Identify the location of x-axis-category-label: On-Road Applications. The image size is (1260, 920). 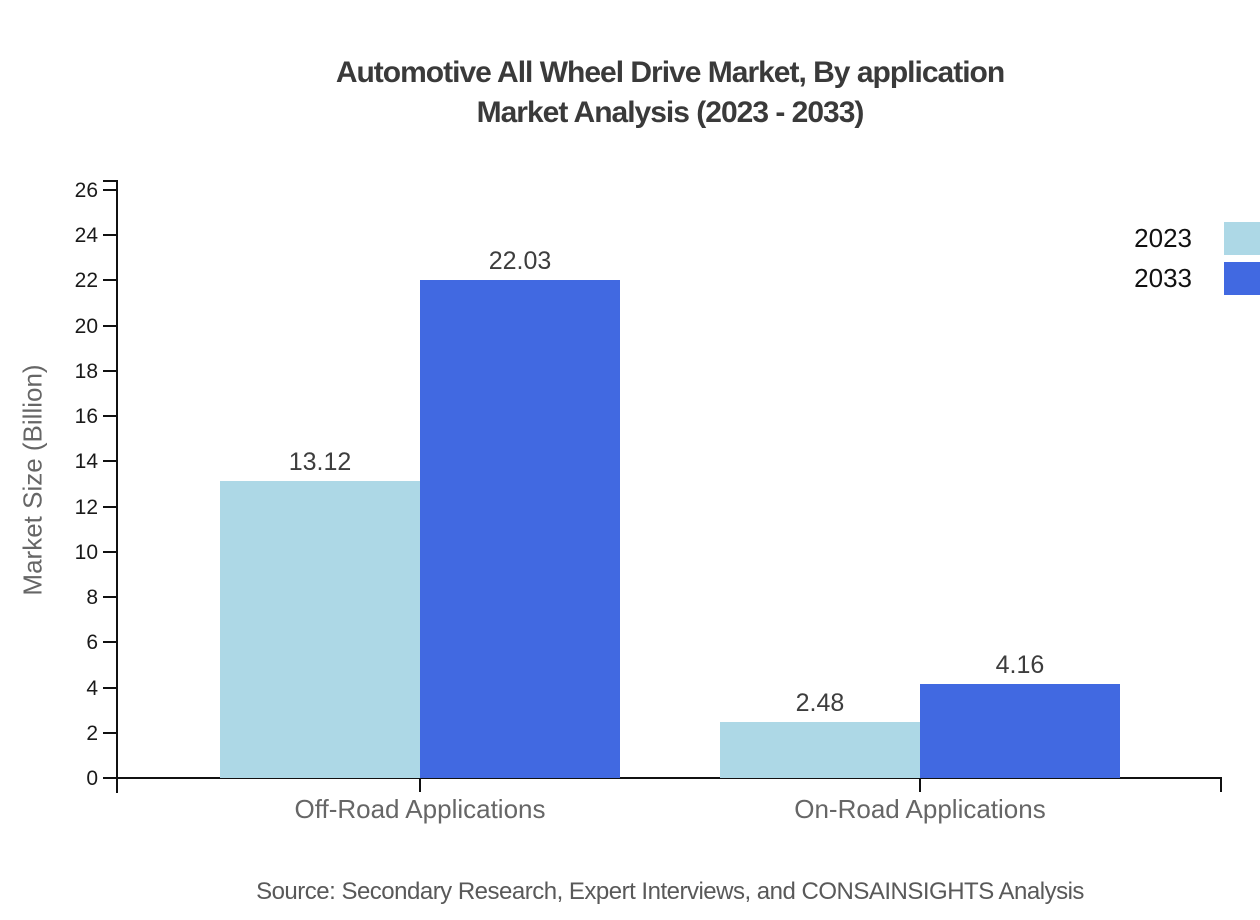
(920, 809).